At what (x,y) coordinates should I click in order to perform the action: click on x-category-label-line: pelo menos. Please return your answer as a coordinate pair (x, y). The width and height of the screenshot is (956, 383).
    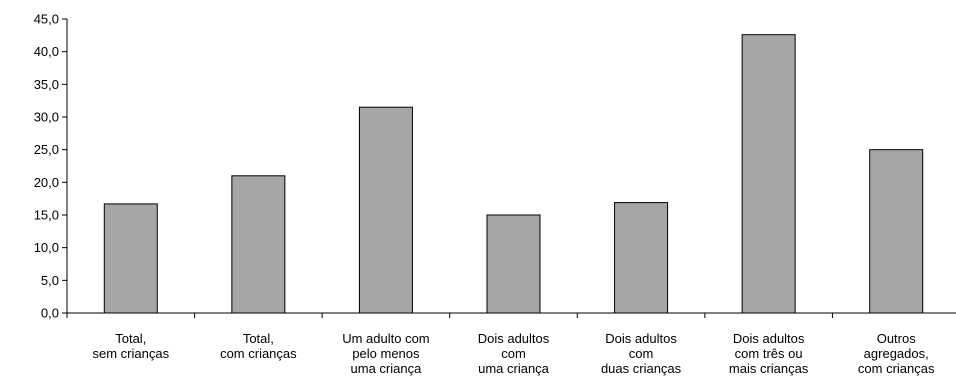
    Looking at the image, I should click on (386, 353).